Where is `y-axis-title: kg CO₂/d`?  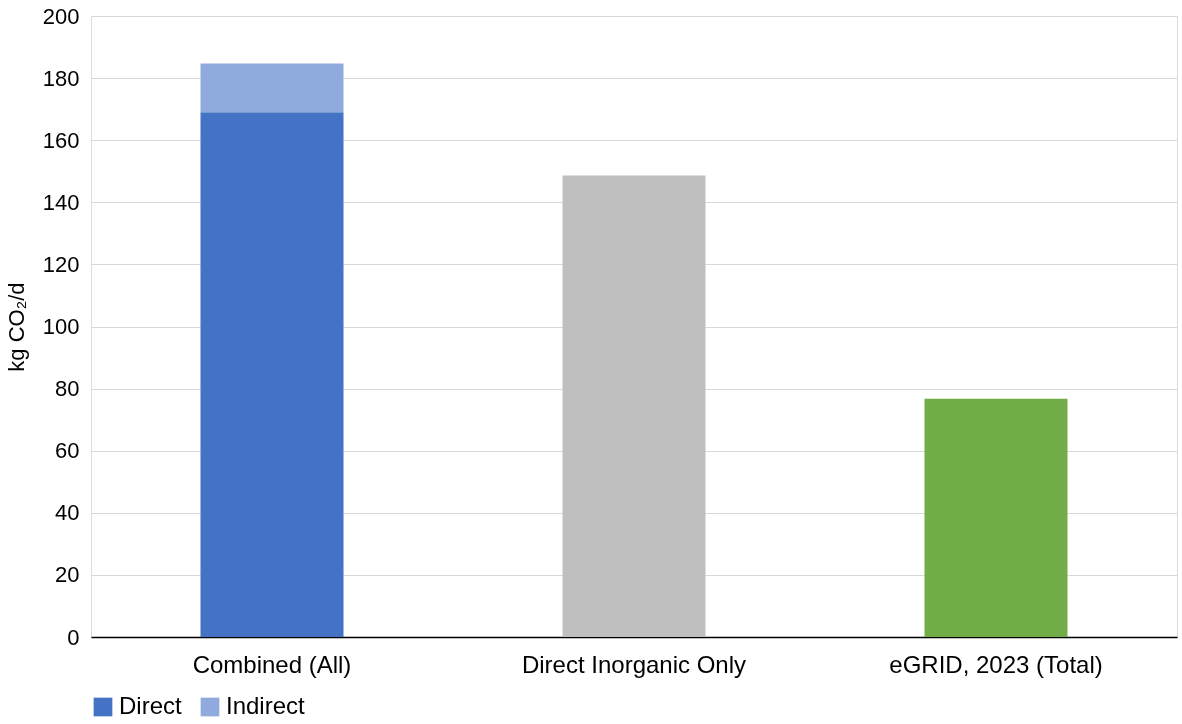 y-axis-title: kg CO₂/d is located at coordinates (16, 327).